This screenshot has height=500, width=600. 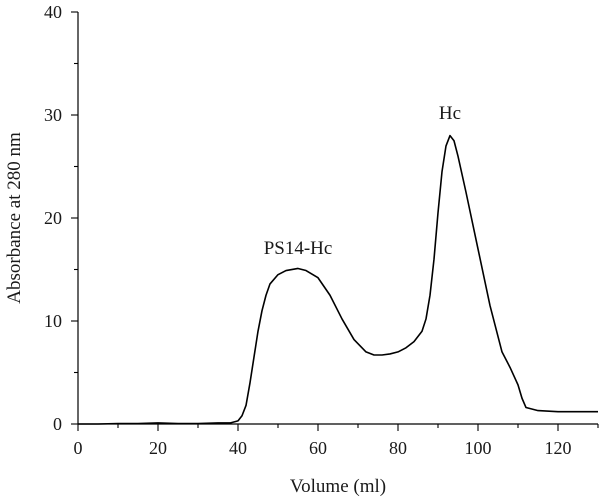 What do you see at coordinates (362, 181) in the screenshot?
I see `peak-annotations: PS14-Hc Hc` at bounding box center [362, 181].